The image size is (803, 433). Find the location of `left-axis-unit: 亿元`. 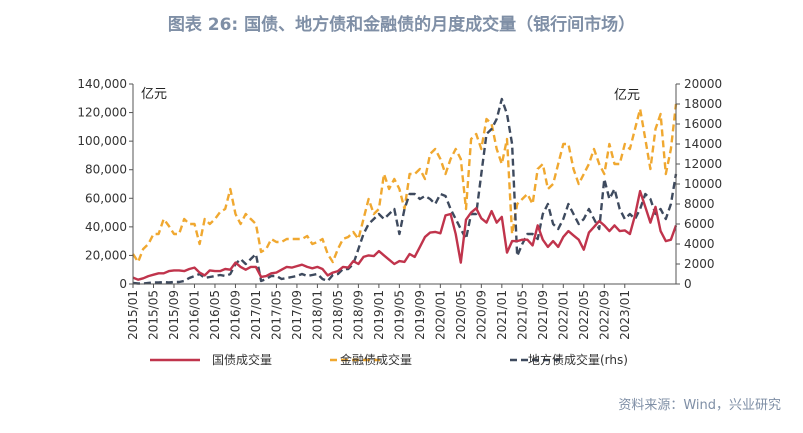

left-axis-unit: 亿元 is located at coordinates (154, 94).